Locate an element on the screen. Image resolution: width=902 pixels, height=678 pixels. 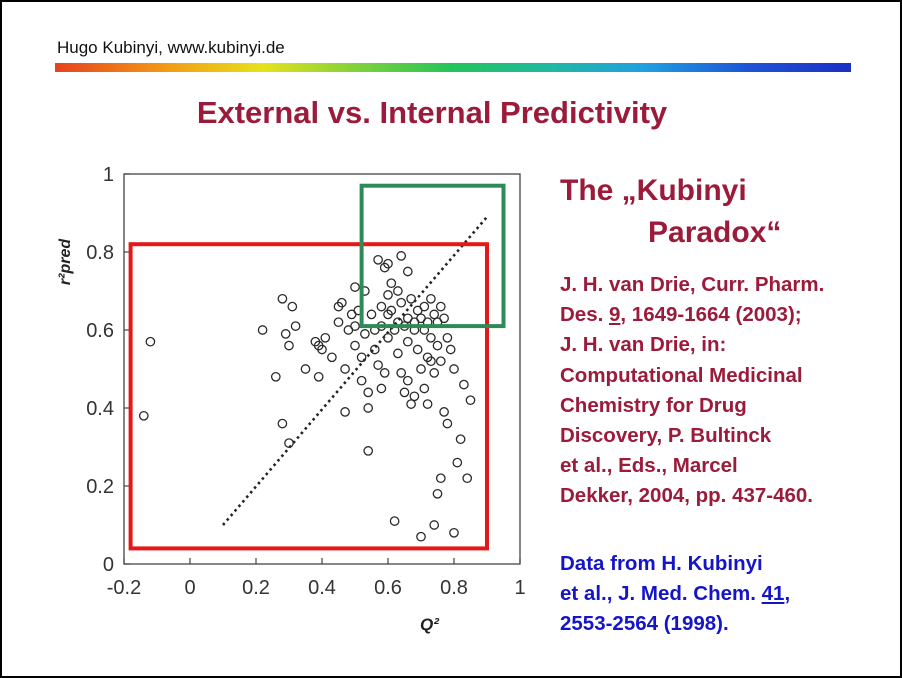
paradox-line-2: Paradox“ is located at coordinates (715, 232).